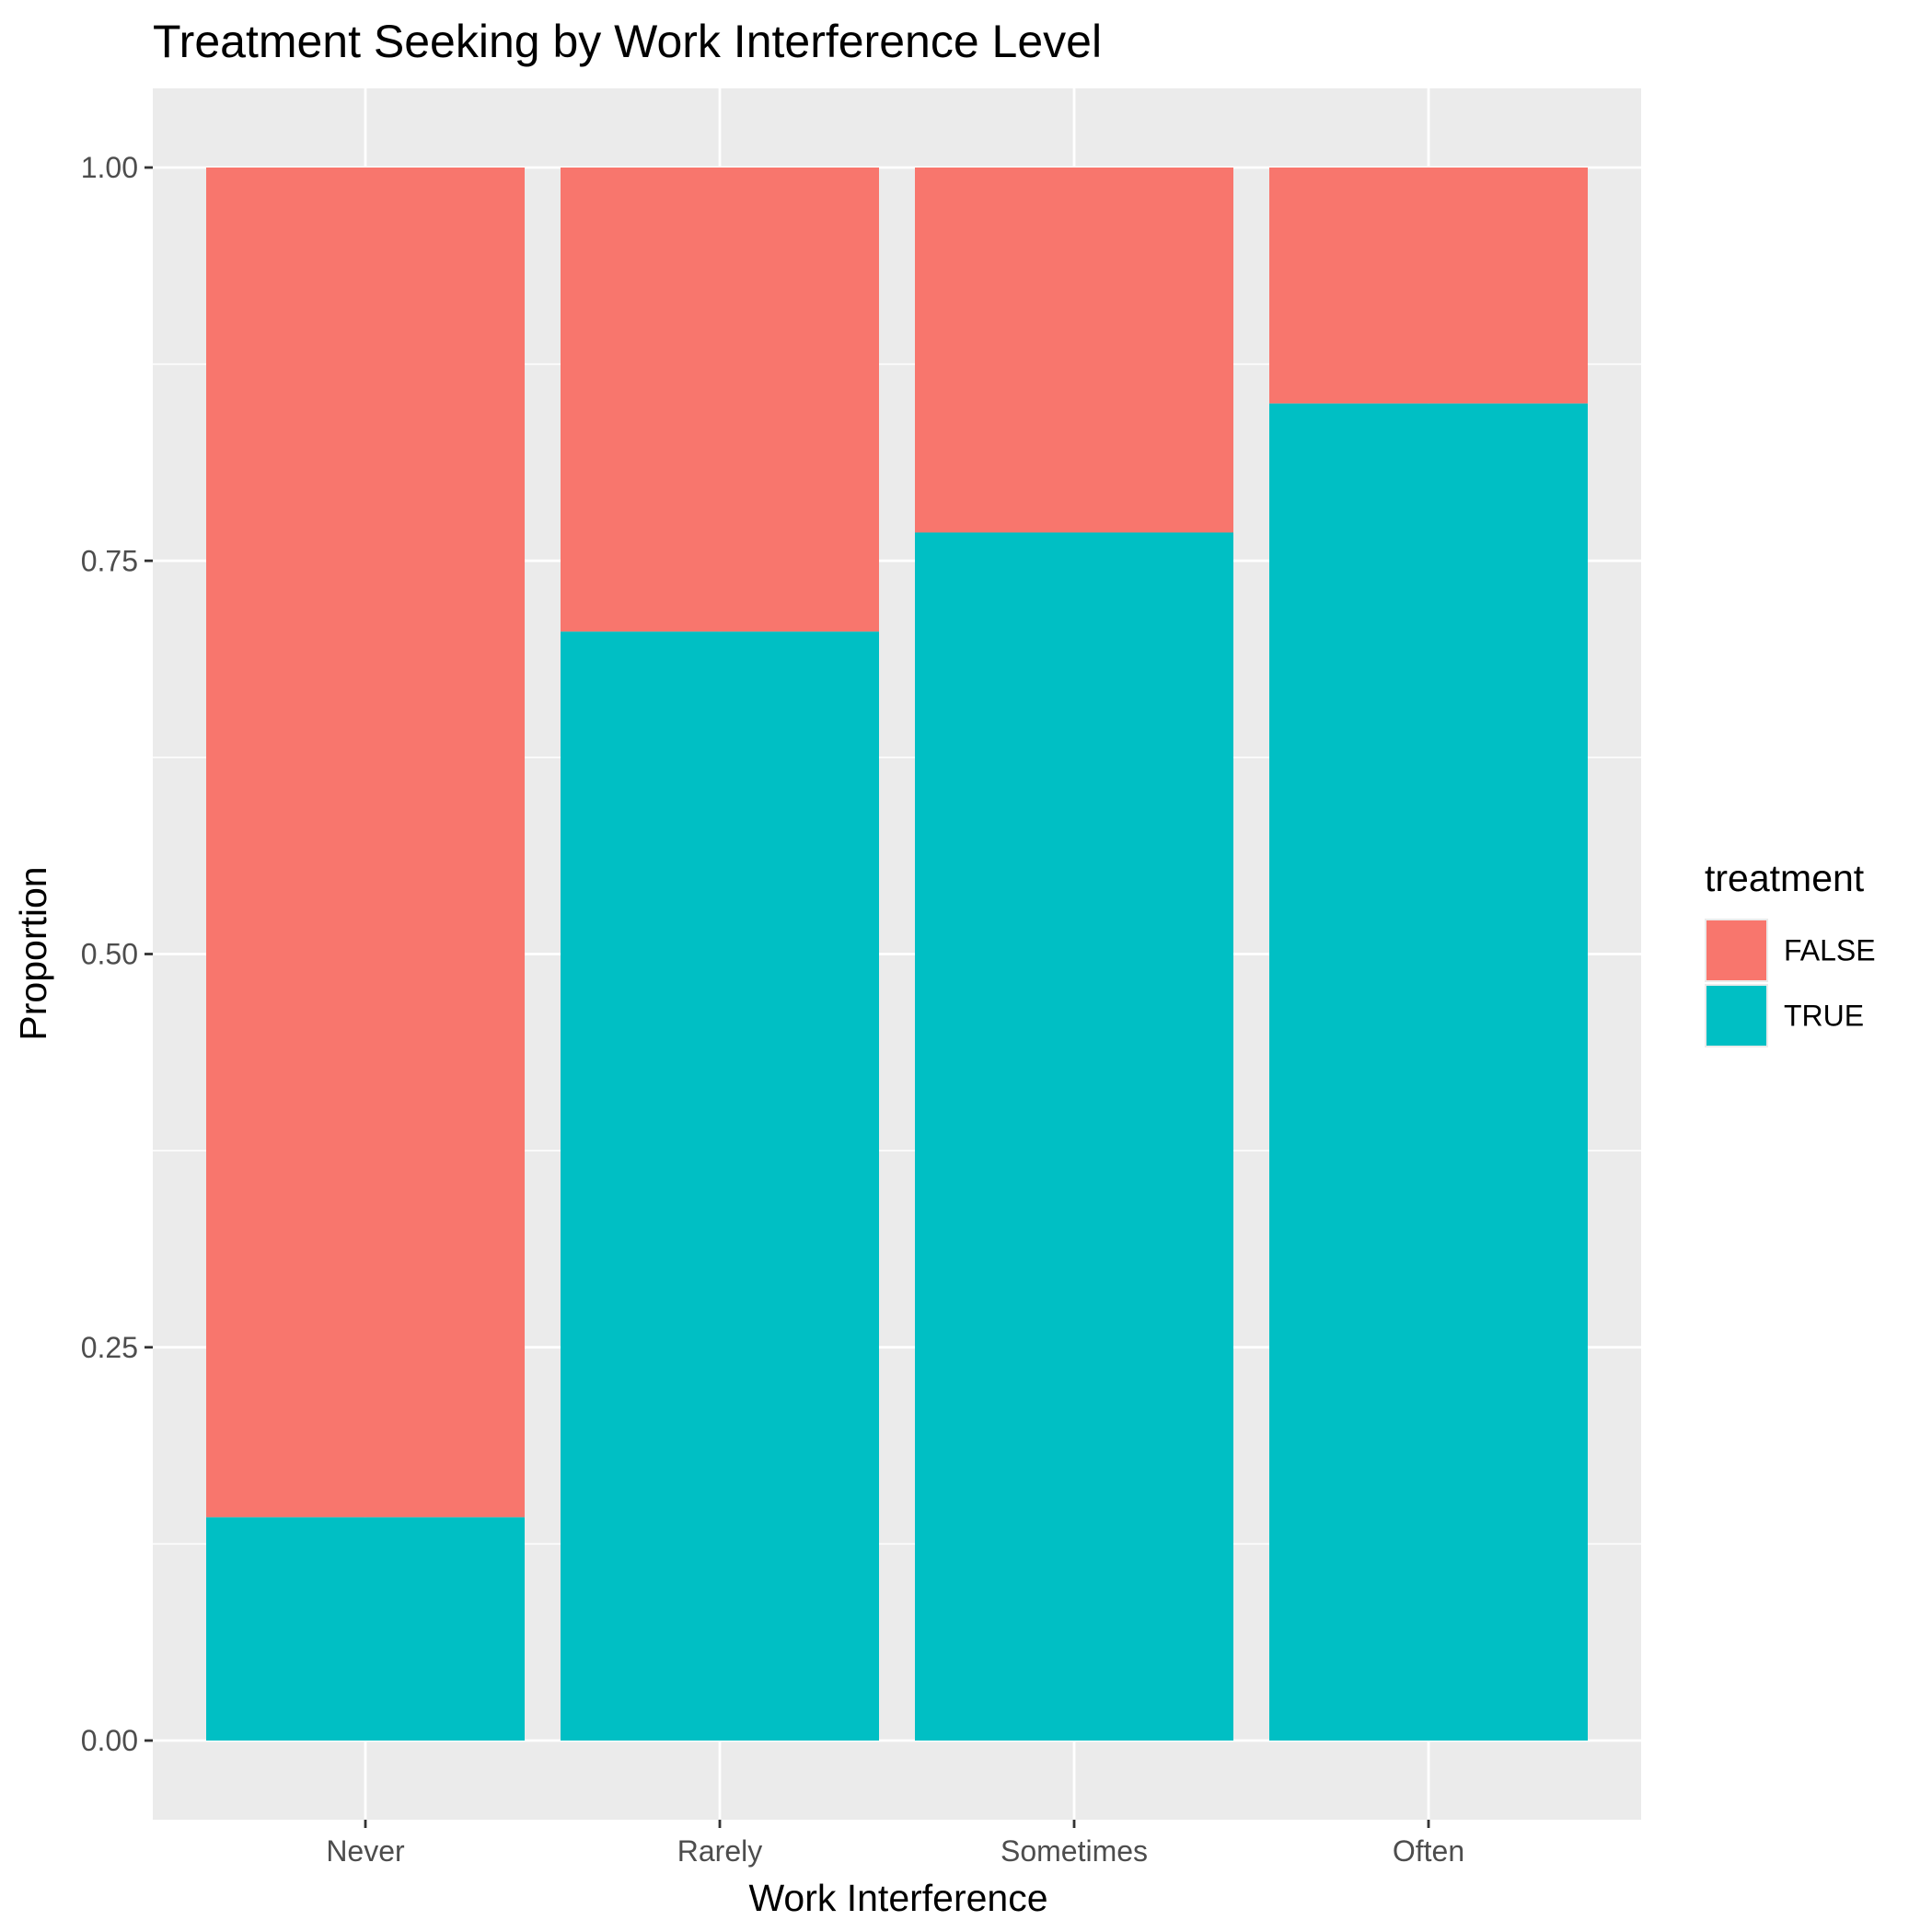 The height and width of the screenshot is (1932, 1932). Describe the element at coordinates (110, 561) in the screenshot. I see `y-tick-label: 0.75` at that location.